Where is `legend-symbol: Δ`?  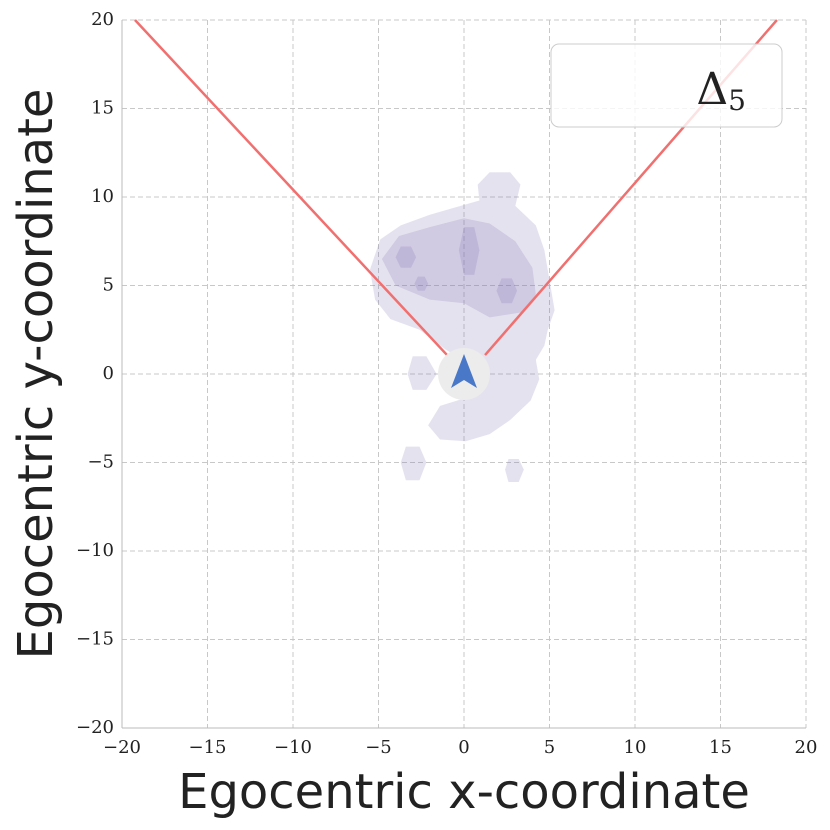 legend-symbol: Δ is located at coordinates (712, 89).